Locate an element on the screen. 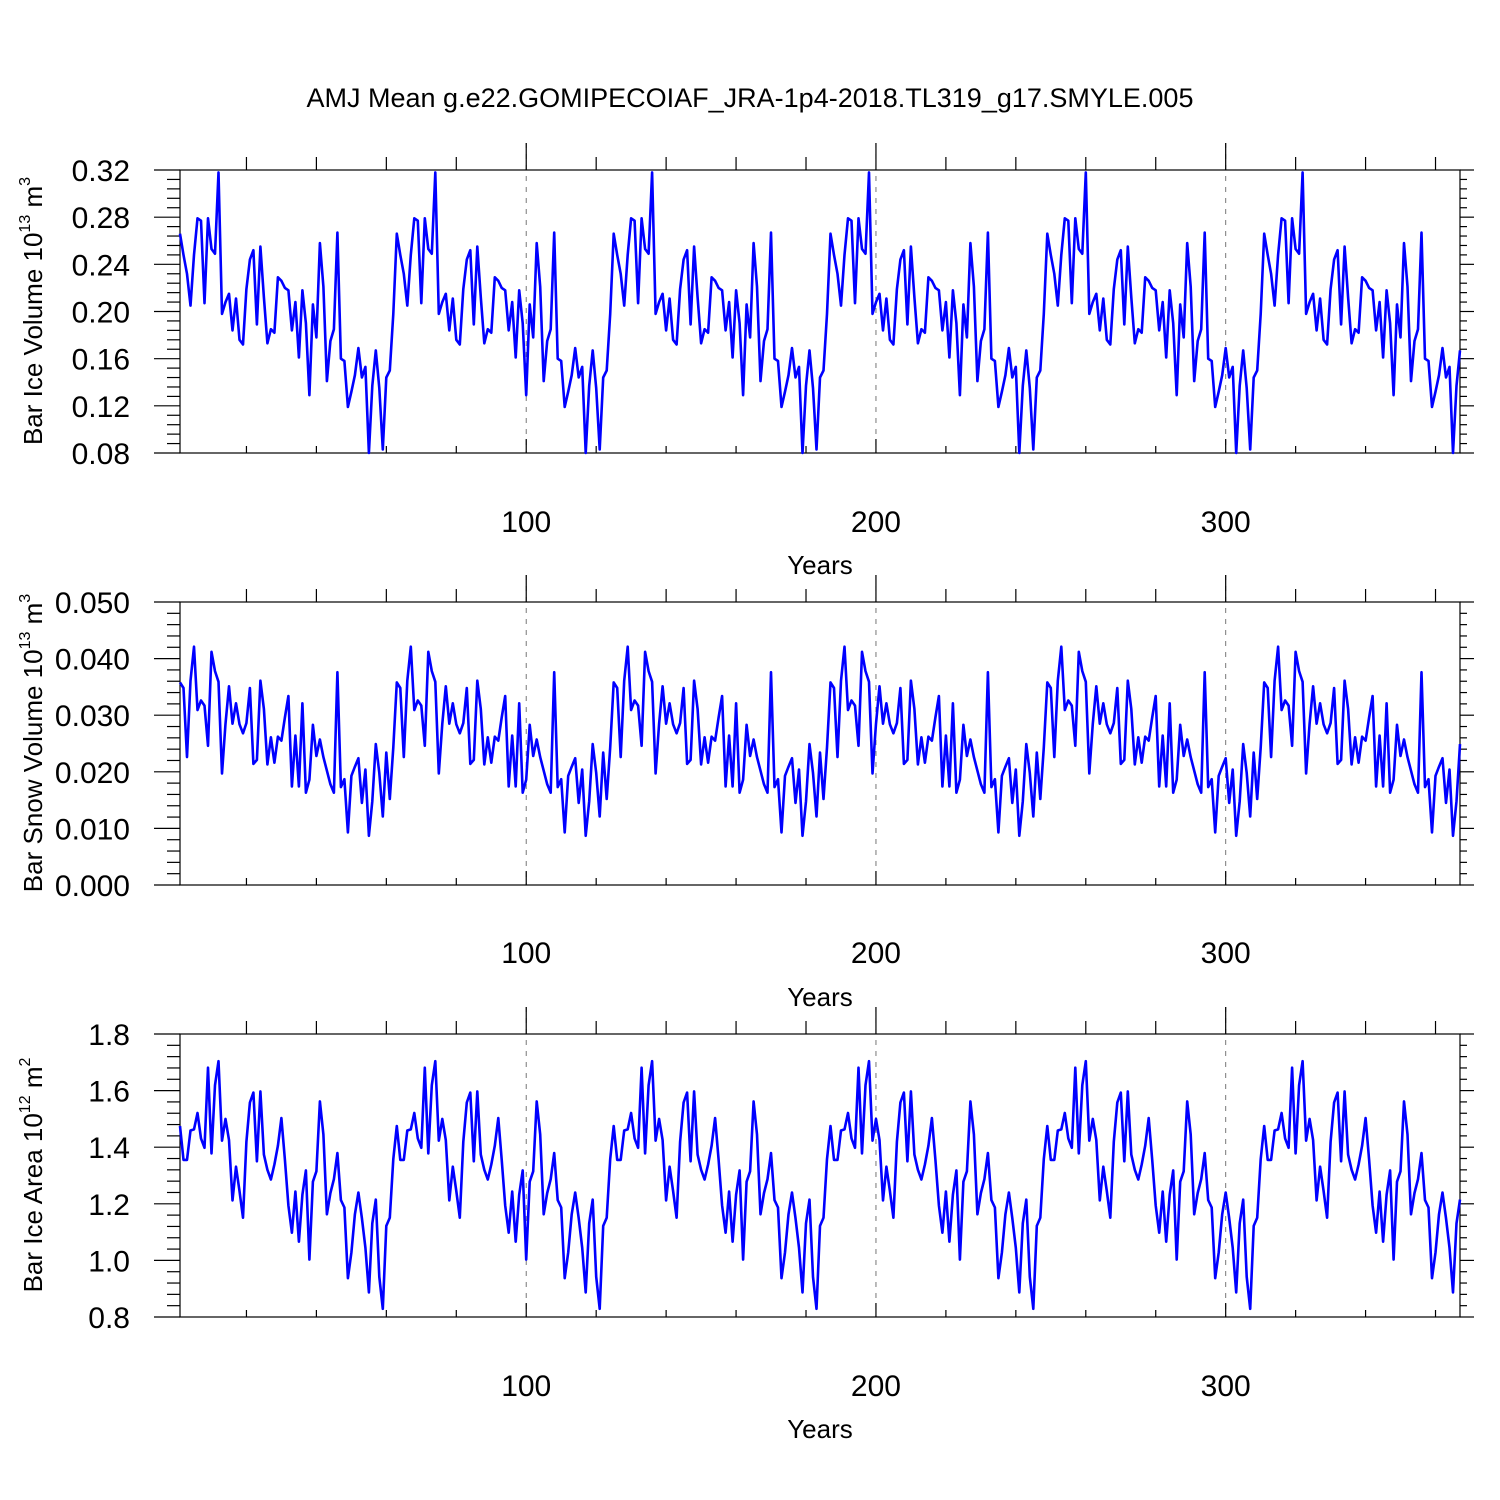 The width and height of the screenshot is (1500, 1500). y-tick-label: 0.12 is located at coordinates (101, 407).